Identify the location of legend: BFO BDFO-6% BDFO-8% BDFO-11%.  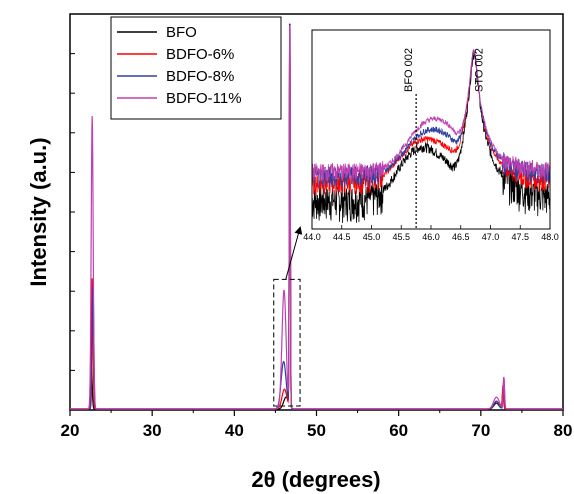
(196, 68).